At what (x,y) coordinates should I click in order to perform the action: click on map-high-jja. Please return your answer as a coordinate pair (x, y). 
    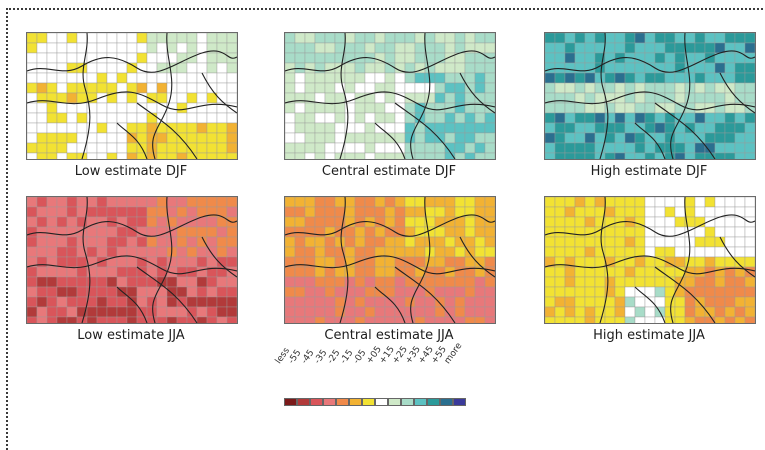
    Looking at the image, I should click on (650, 260).